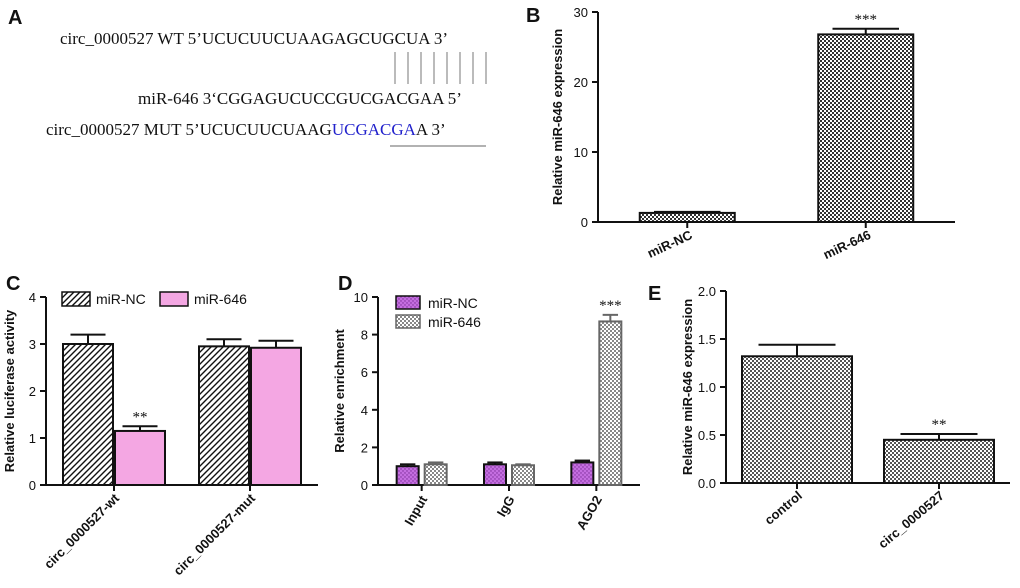  Describe the element at coordinates (783, 508) in the screenshot. I see `category-label: control` at that location.